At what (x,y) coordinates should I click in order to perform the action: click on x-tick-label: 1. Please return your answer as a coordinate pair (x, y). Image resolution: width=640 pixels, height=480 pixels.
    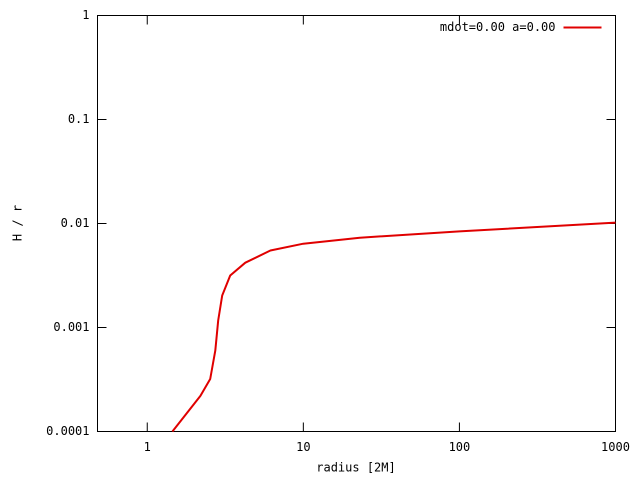
    Looking at the image, I should click on (147, 447).